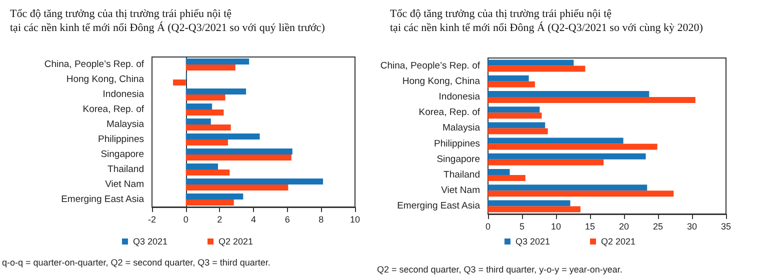 This screenshot has width=765, height=278. I want to click on x-tick-label: 30, so click(692, 227).